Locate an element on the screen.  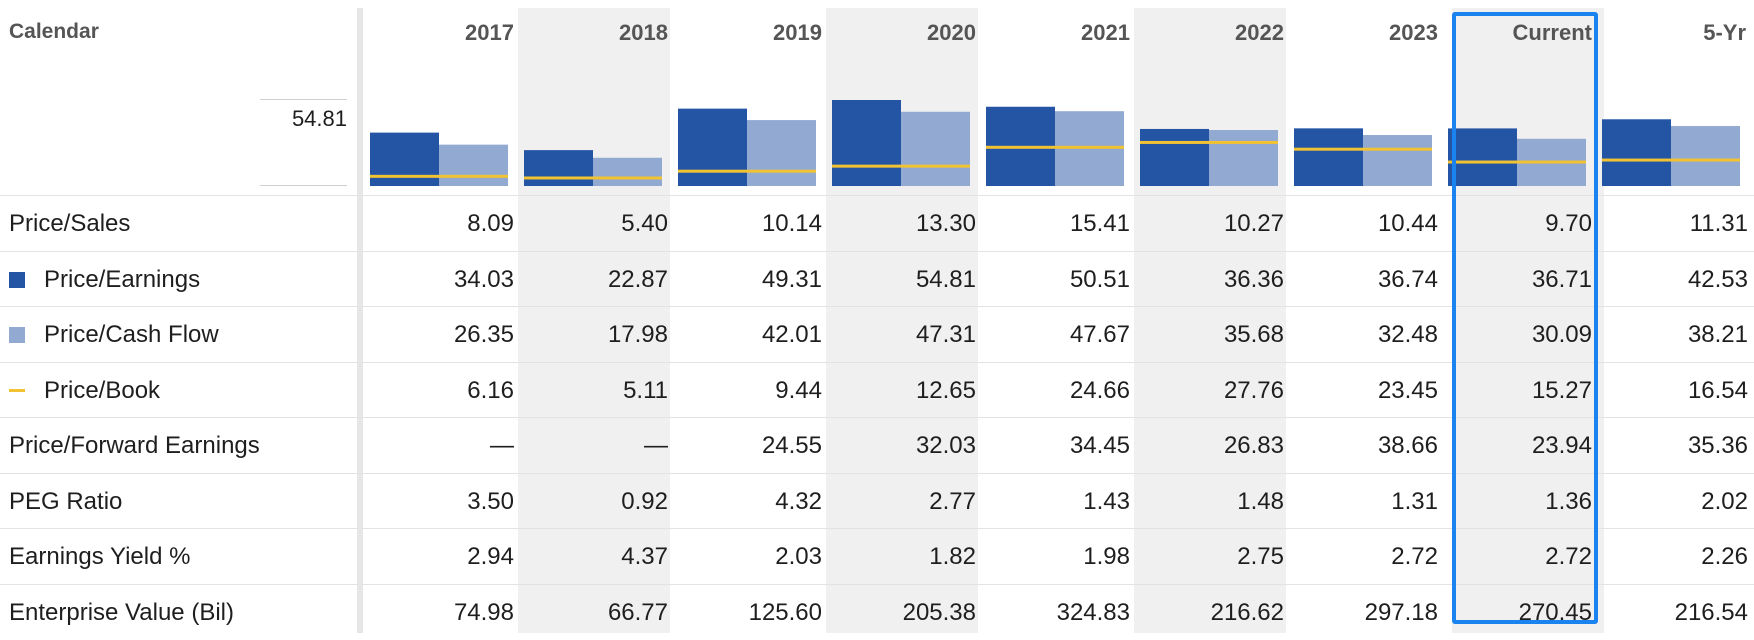
row-label-enterprise-value: Enterprise Value (Bil) is located at coordinates (121, 612).